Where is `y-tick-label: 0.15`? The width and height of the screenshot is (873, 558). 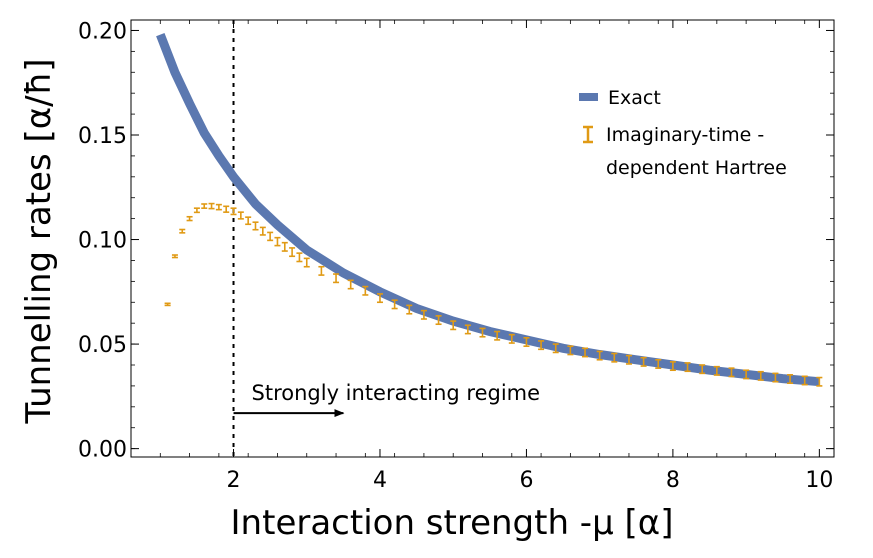 y-tick-label: 0.15 is located at coordinates (102, 136).